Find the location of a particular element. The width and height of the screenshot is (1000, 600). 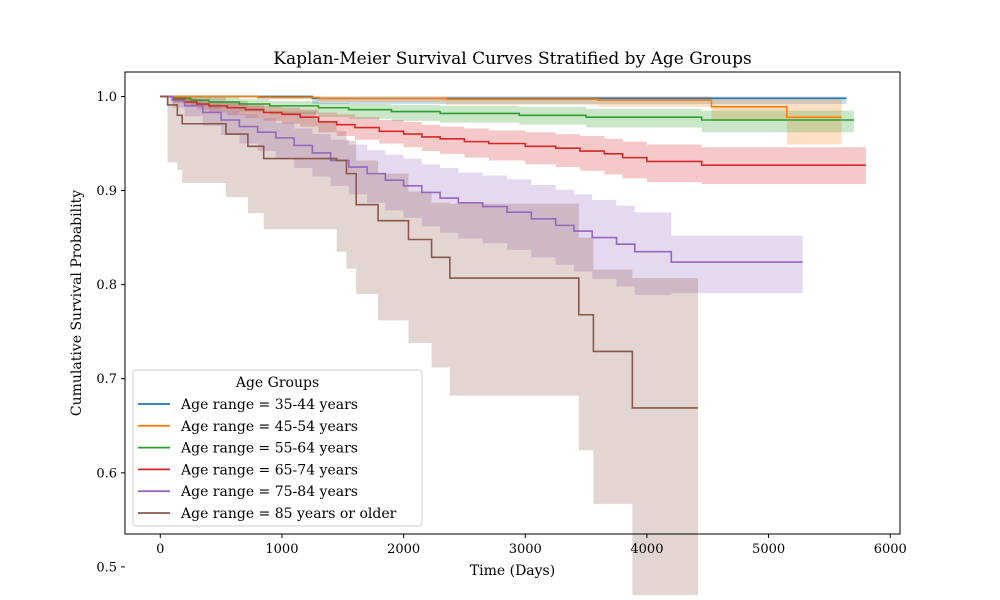

y-tick-label: 1.0 is located at coordinates (106, 97).